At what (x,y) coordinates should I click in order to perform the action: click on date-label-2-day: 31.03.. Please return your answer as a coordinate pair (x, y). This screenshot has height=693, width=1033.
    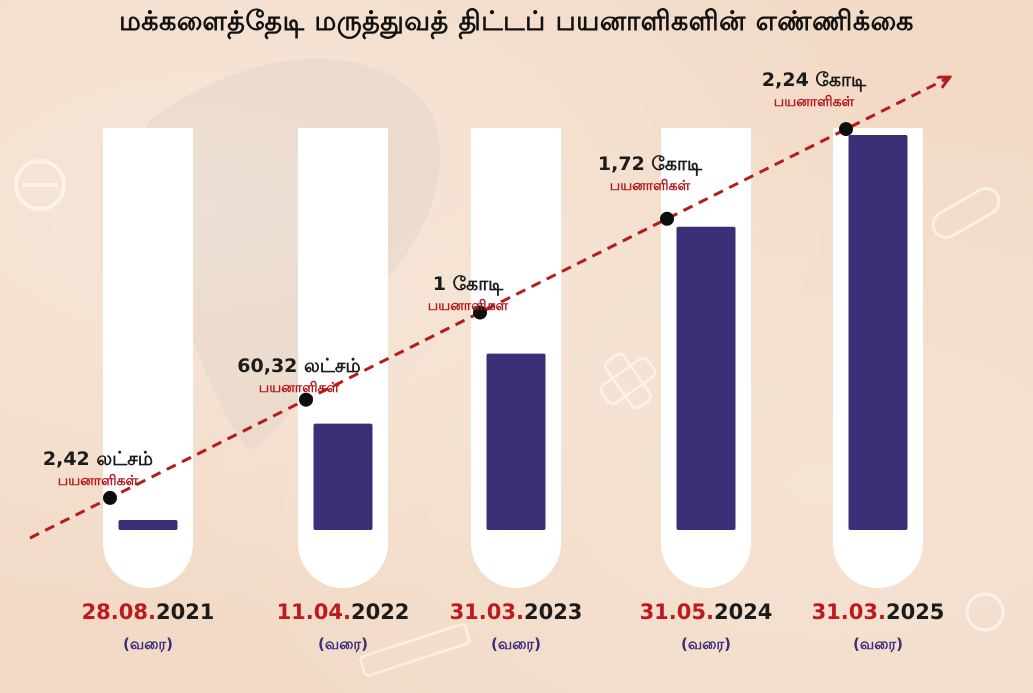
    Looking at the image, I should click on (487, 612).